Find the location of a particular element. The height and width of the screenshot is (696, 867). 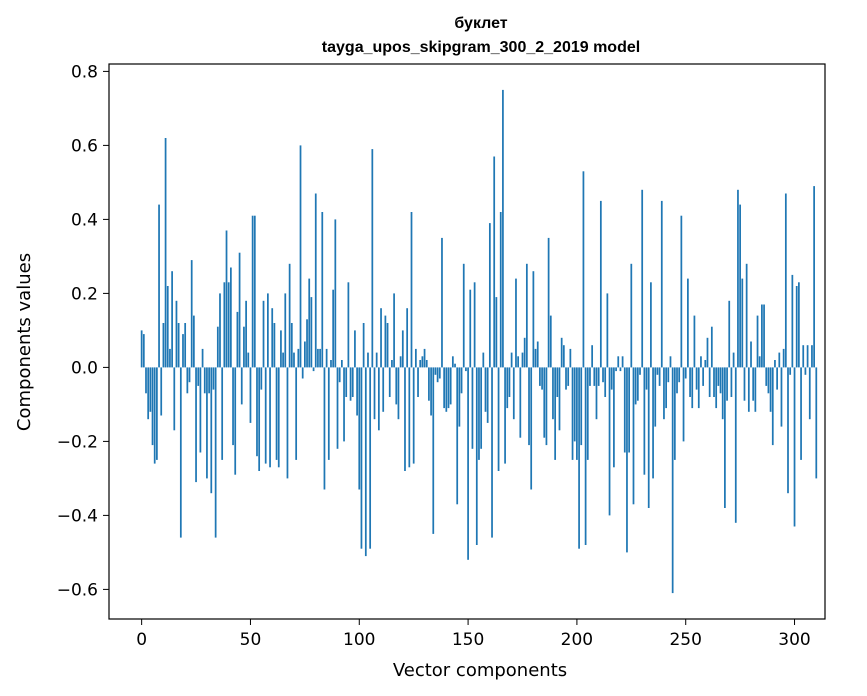

y-axis-ticks: −0.6 −0.4 −0.2 0.0 0.2 0.4 0.6 0.8 is located at coordinates (83, 331).